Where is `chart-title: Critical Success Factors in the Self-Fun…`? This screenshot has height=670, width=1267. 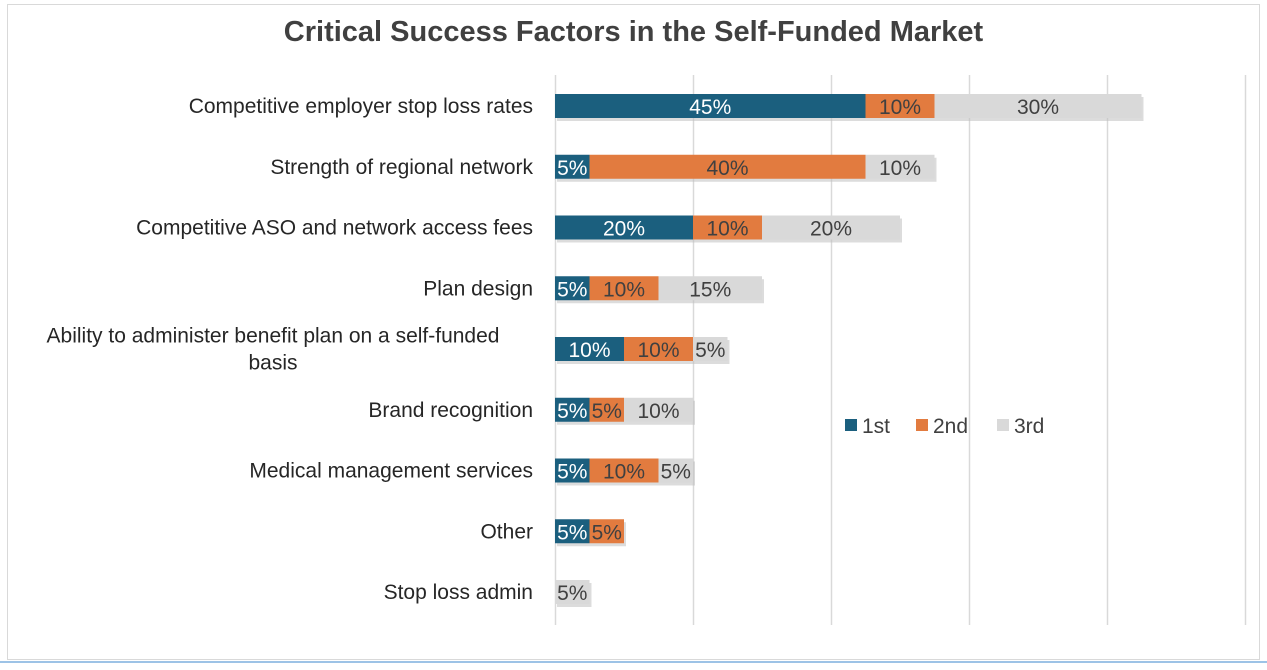
chart-title: Critical Success Factors in the Self-Fun… is located at coordinates (633, 32).